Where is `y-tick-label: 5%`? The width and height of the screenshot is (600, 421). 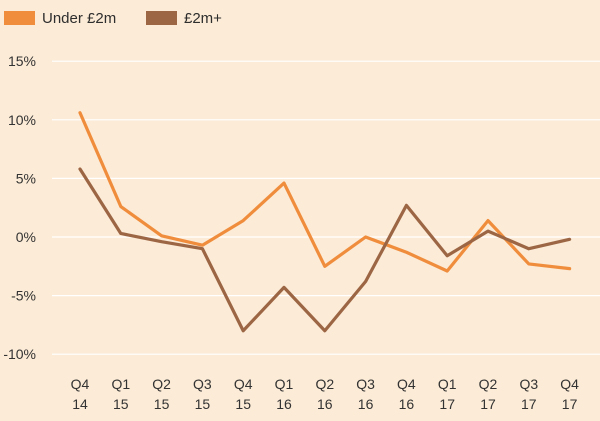
y-tick-label: 5% is located at coordinates (26, 178).